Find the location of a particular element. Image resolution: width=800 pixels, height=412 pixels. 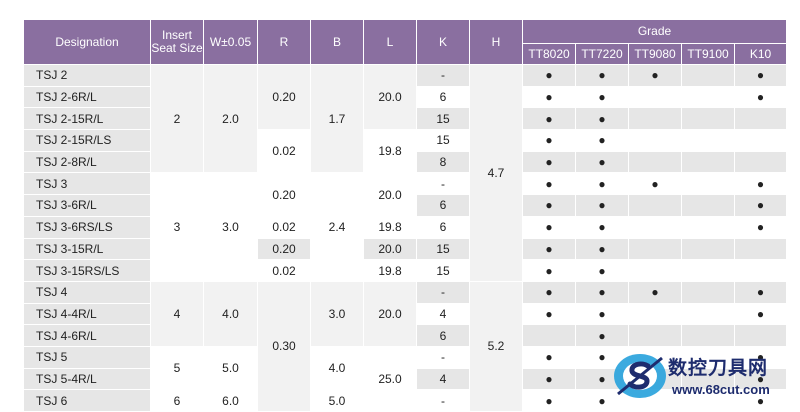

b-cell: 5.0 is located at coordinates (337, 400).